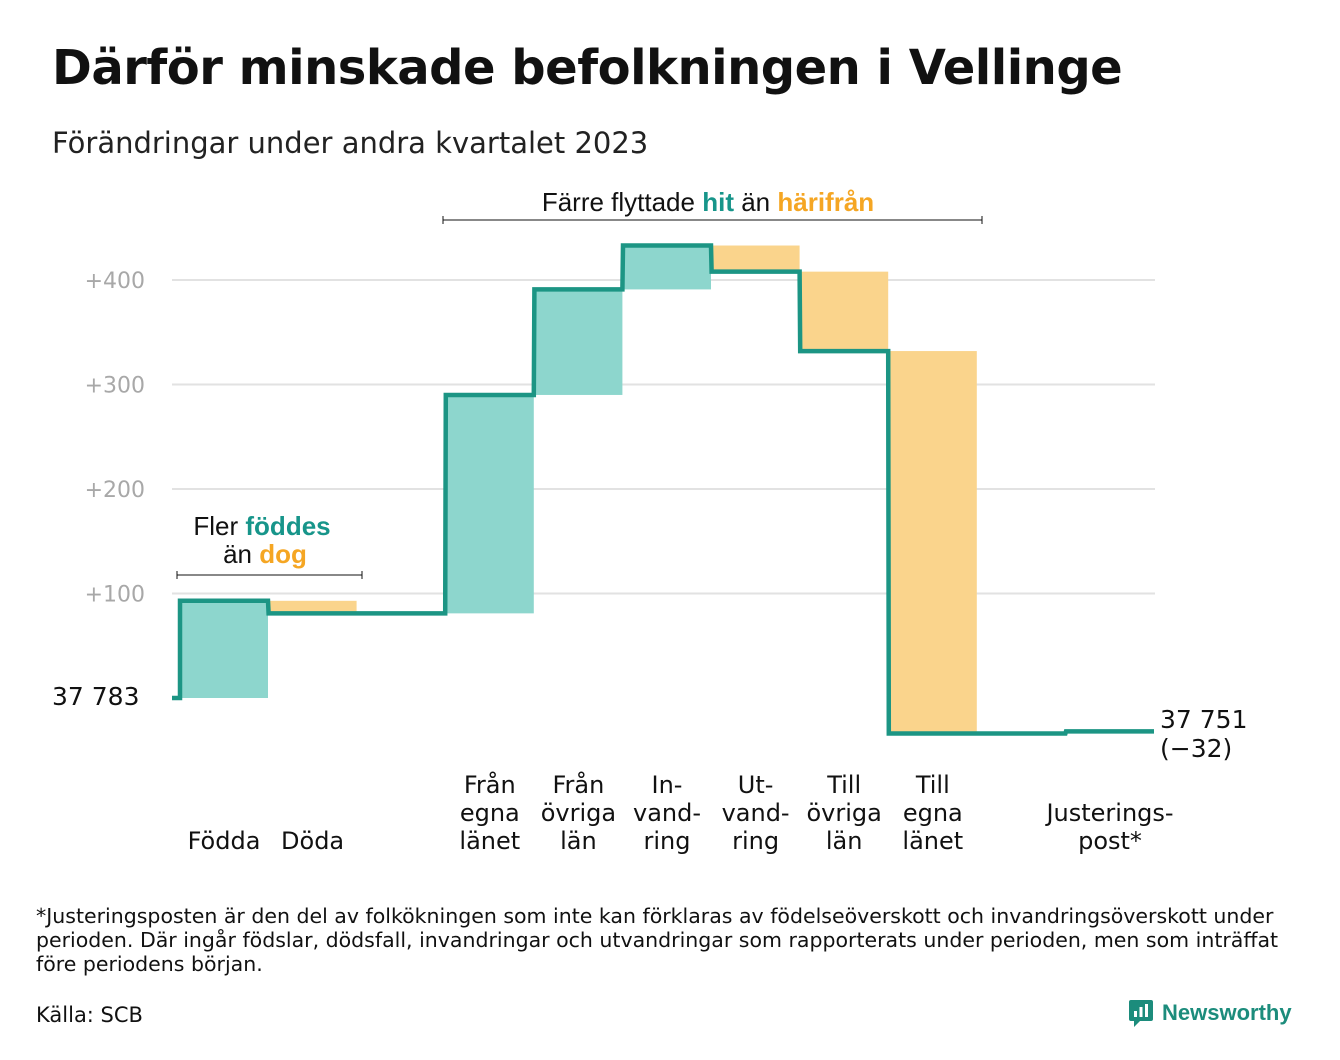 This screenshot has width=1340, height=1060. I want to click on migration-annotation-text: Färre flyttade hit än härifrån, so click(708, 202).